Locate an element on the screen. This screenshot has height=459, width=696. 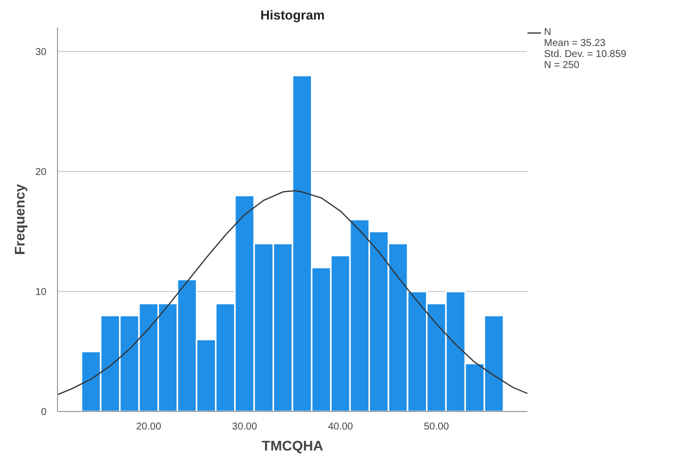
x-tick-label: 50.00 is located at coordinates (437, 427).